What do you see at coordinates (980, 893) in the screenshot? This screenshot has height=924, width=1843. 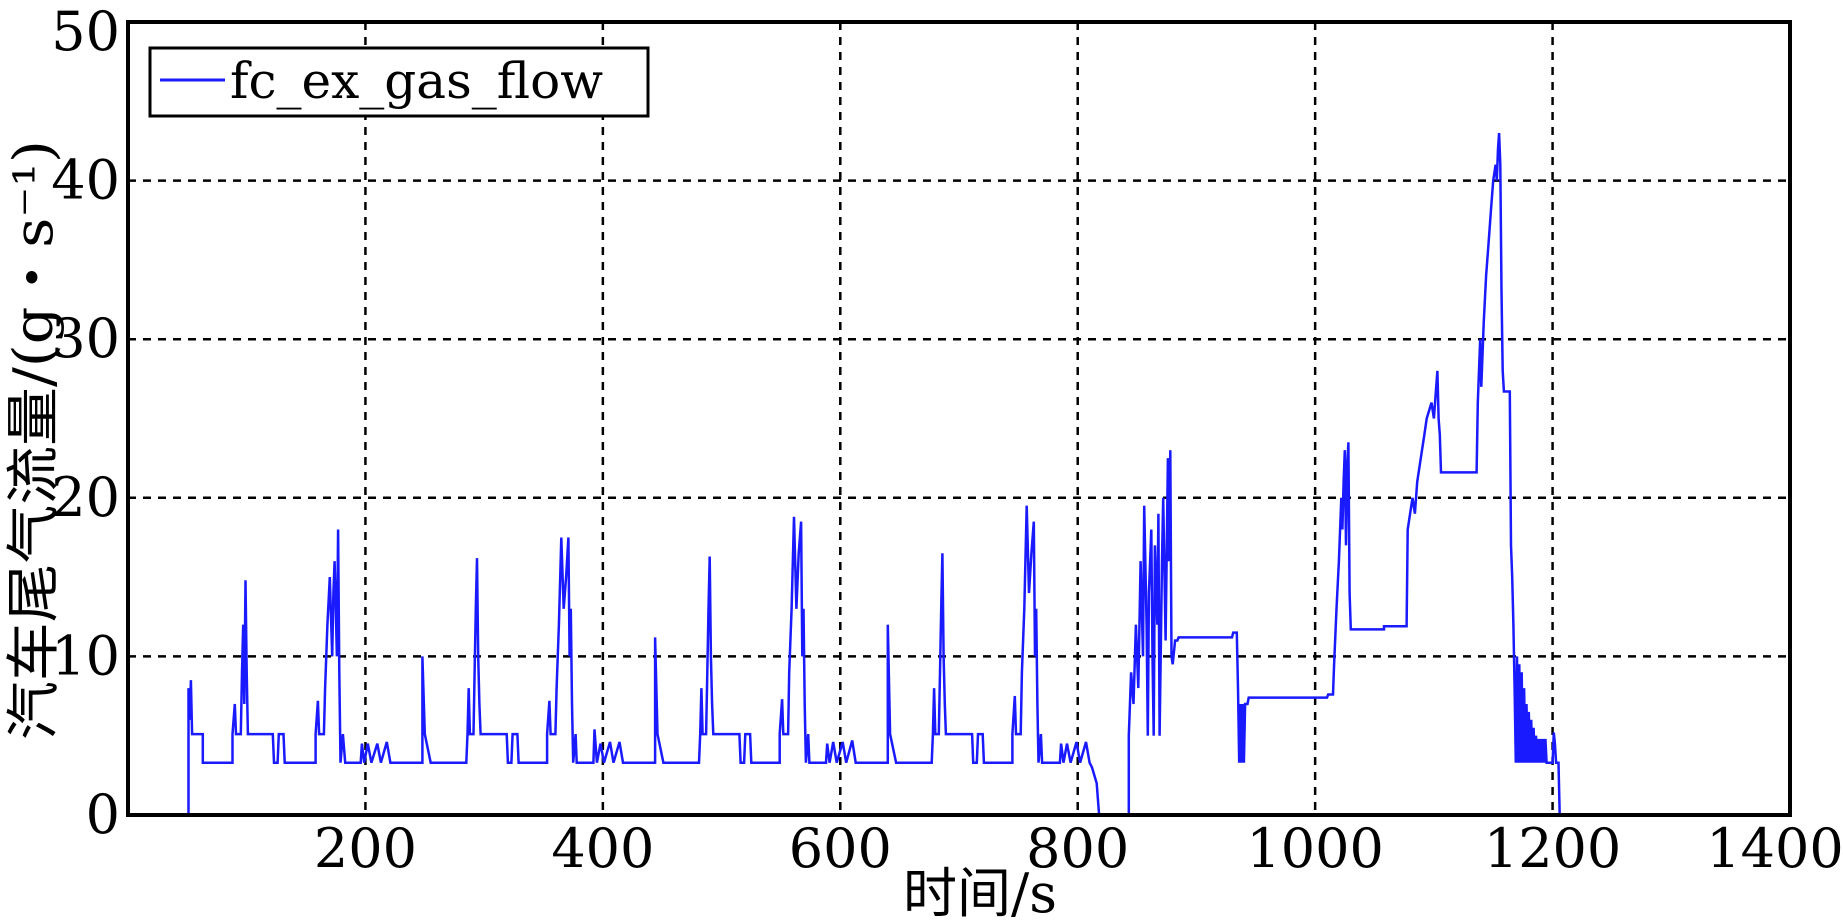 I see `x-axis-label: 时间/s` at bounding box center [980, 893].